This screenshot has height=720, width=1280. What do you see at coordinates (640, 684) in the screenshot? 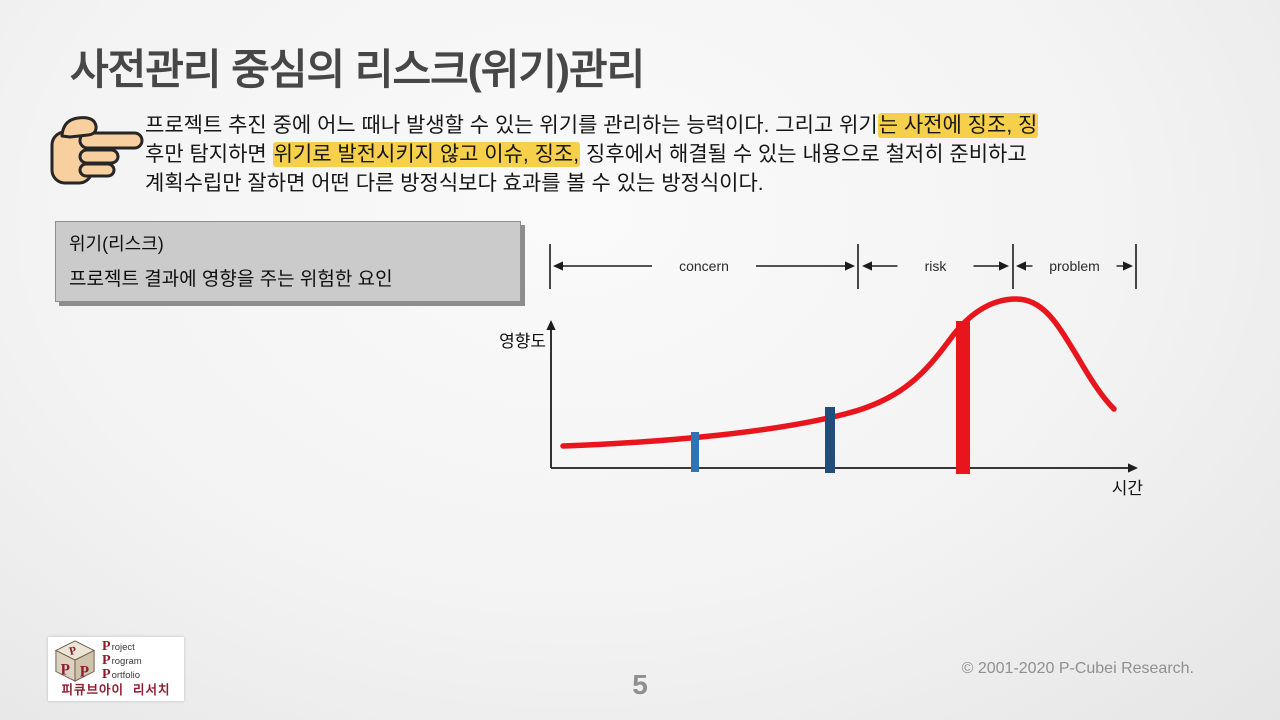
I see `page-number: 5` at bounding box center [640, 684].